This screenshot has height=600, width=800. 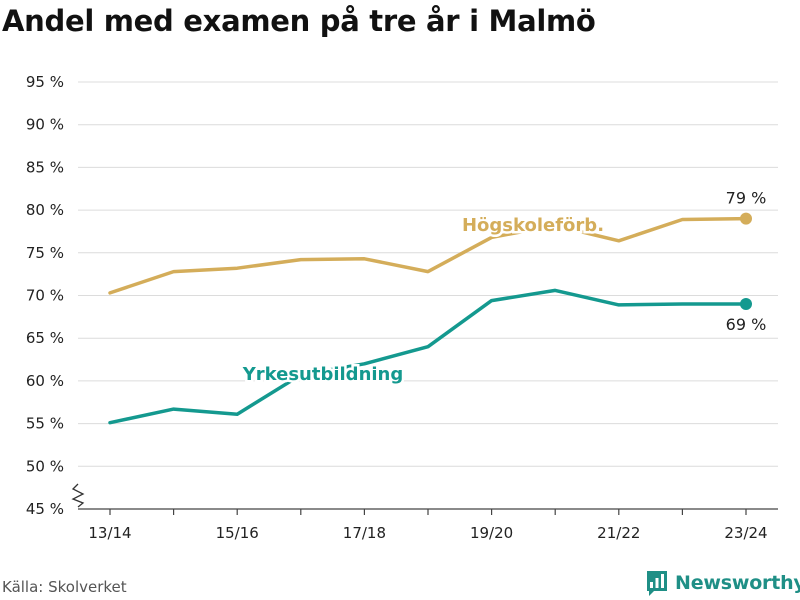 I want to click on source-note: Källa: Skolverket, so click(x=64, y=587).